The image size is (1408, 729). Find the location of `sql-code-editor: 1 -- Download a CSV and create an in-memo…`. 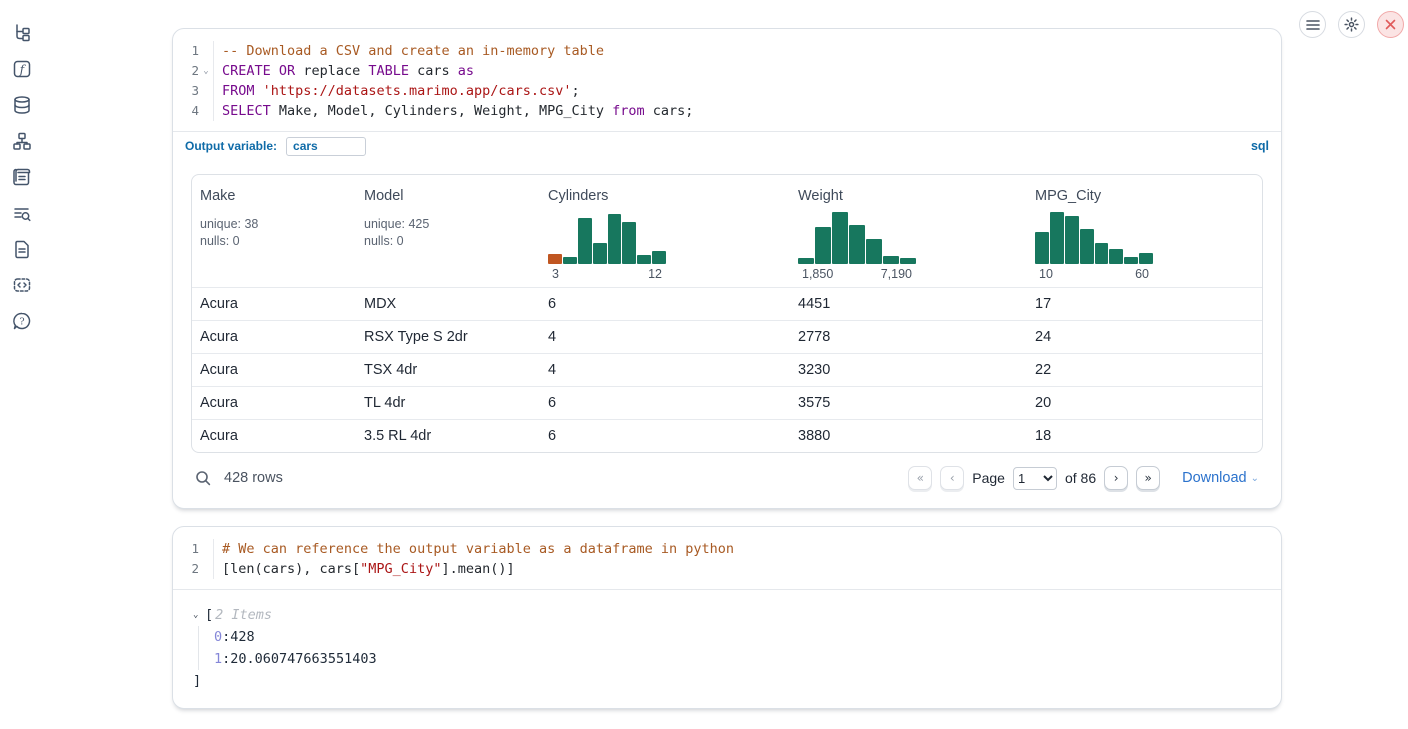

sql-code-editor: 1 -- Download a CSV and create an in-memo… is located at coordinates (727, 80).